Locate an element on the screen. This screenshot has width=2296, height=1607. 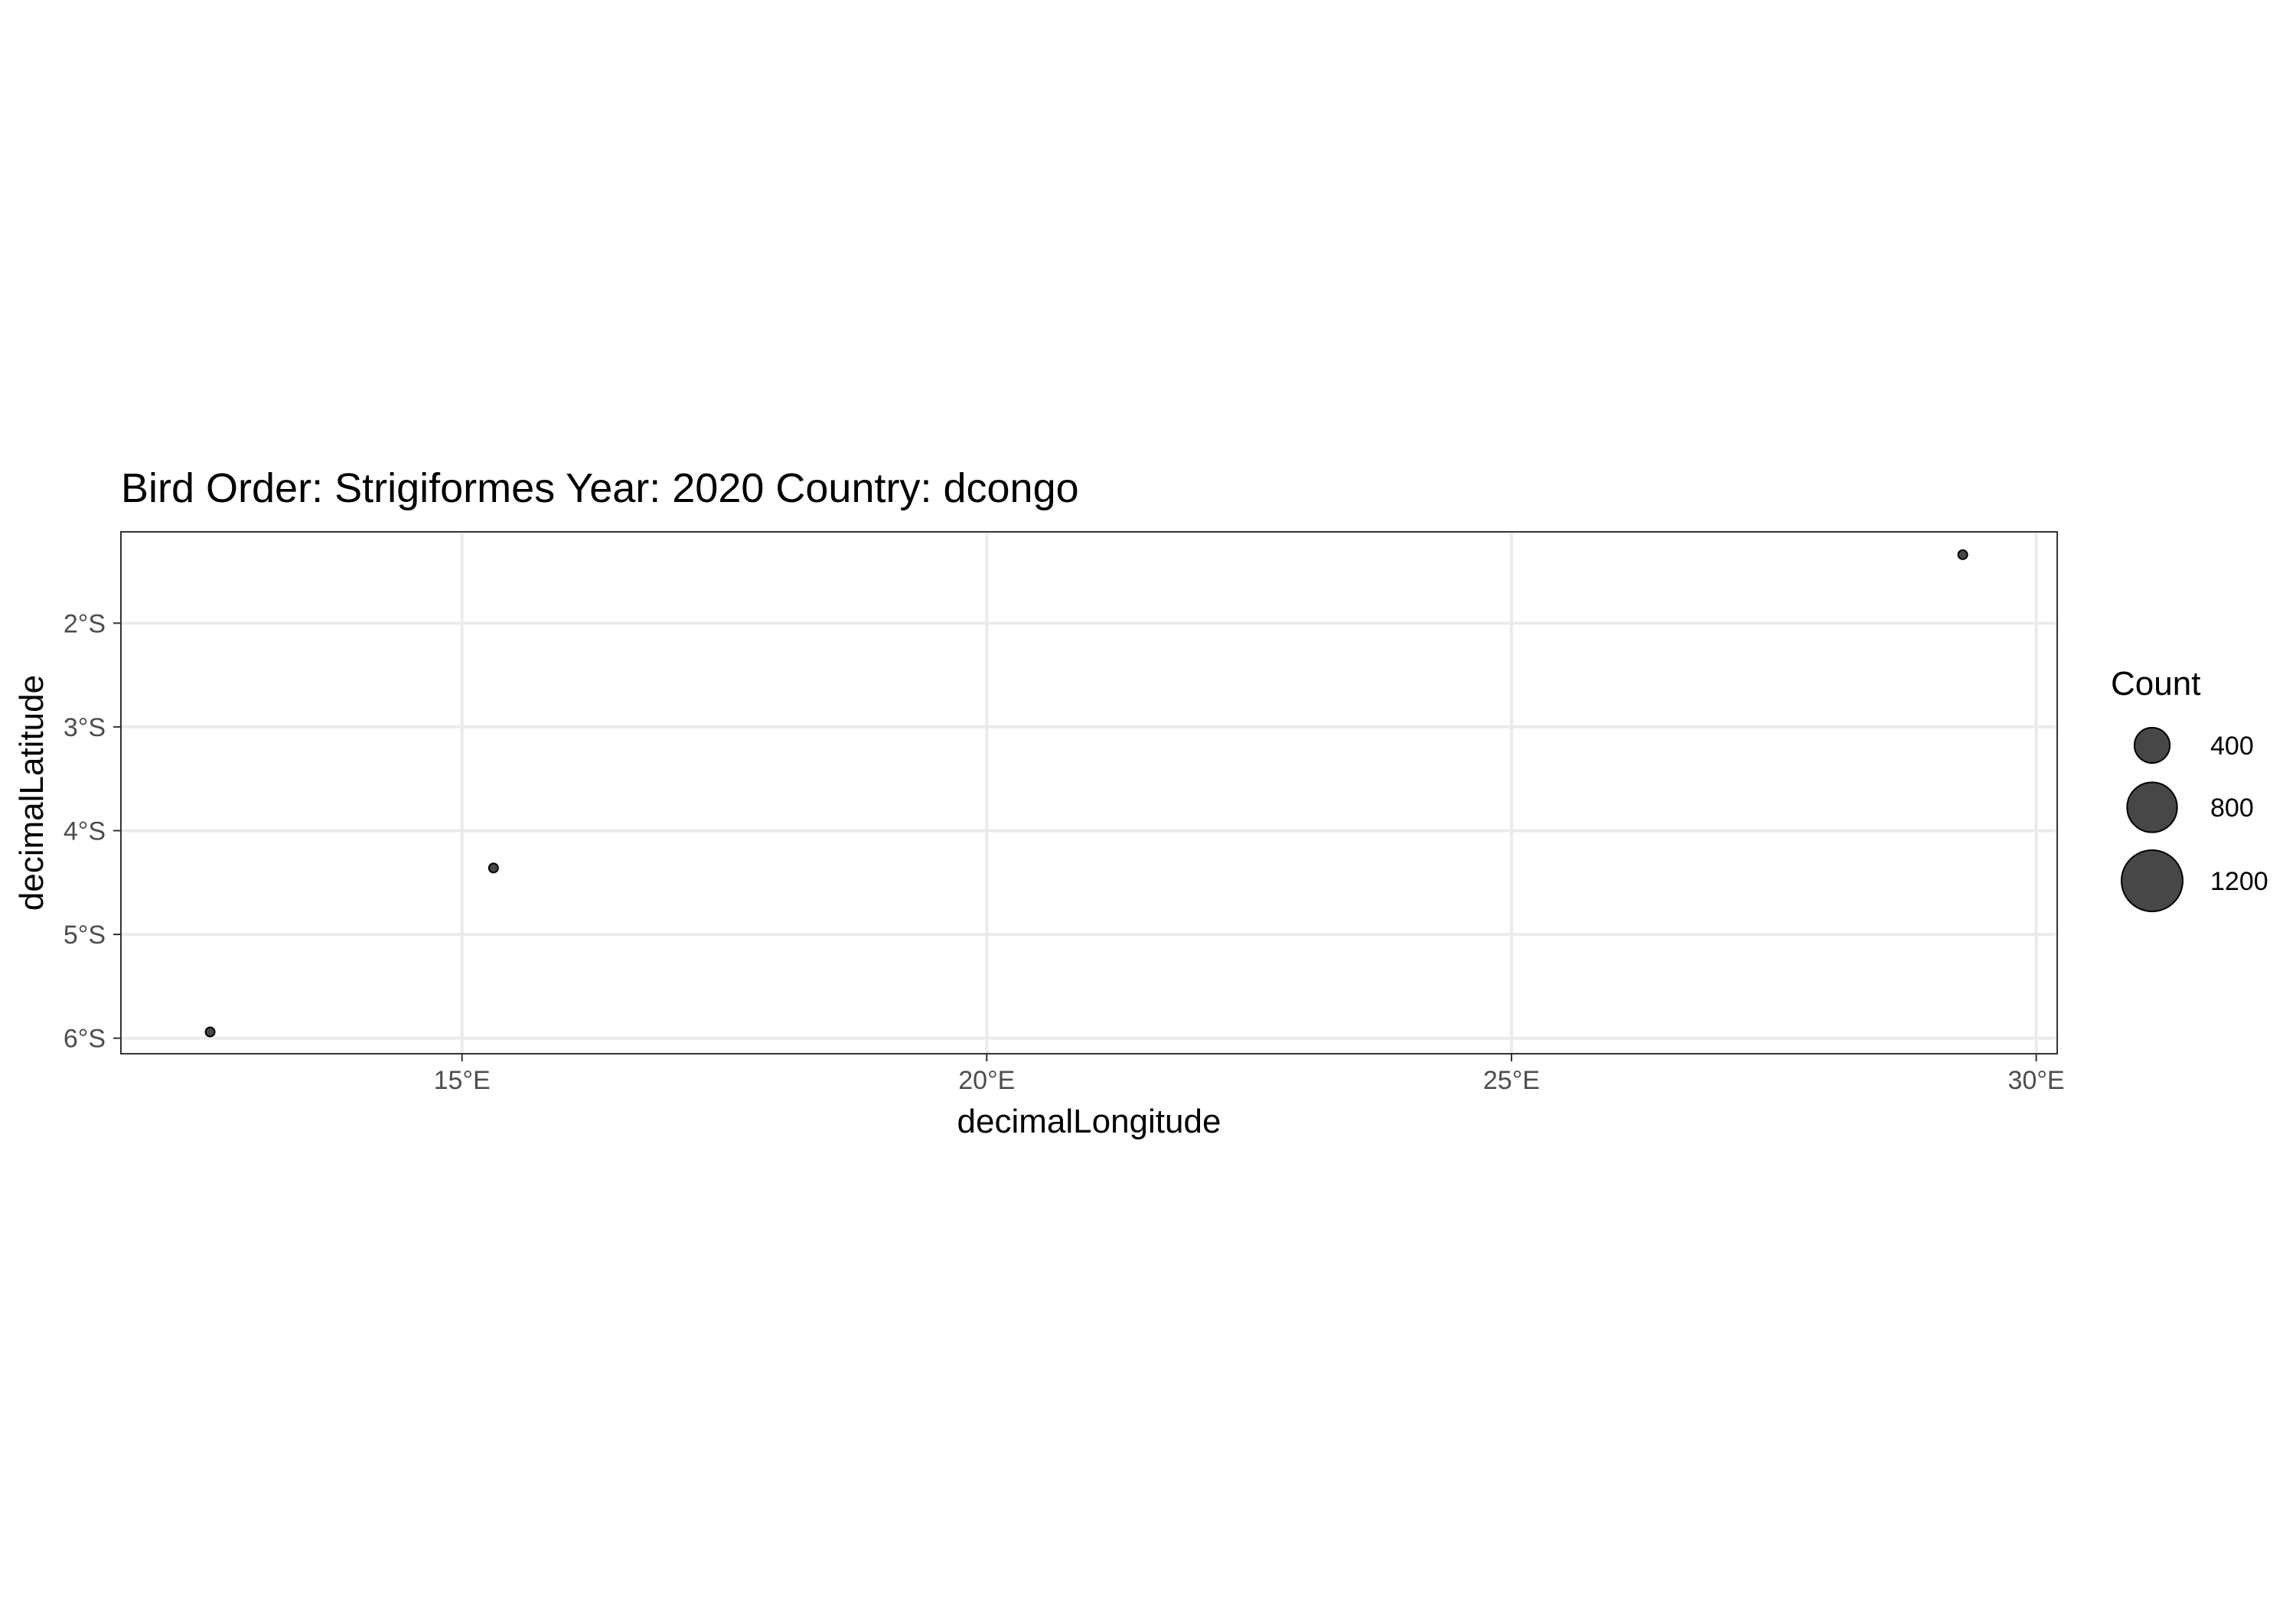
y-axis: 2°S 3°S 4°S 5°S 6°S is located at coordinates (92, 831).